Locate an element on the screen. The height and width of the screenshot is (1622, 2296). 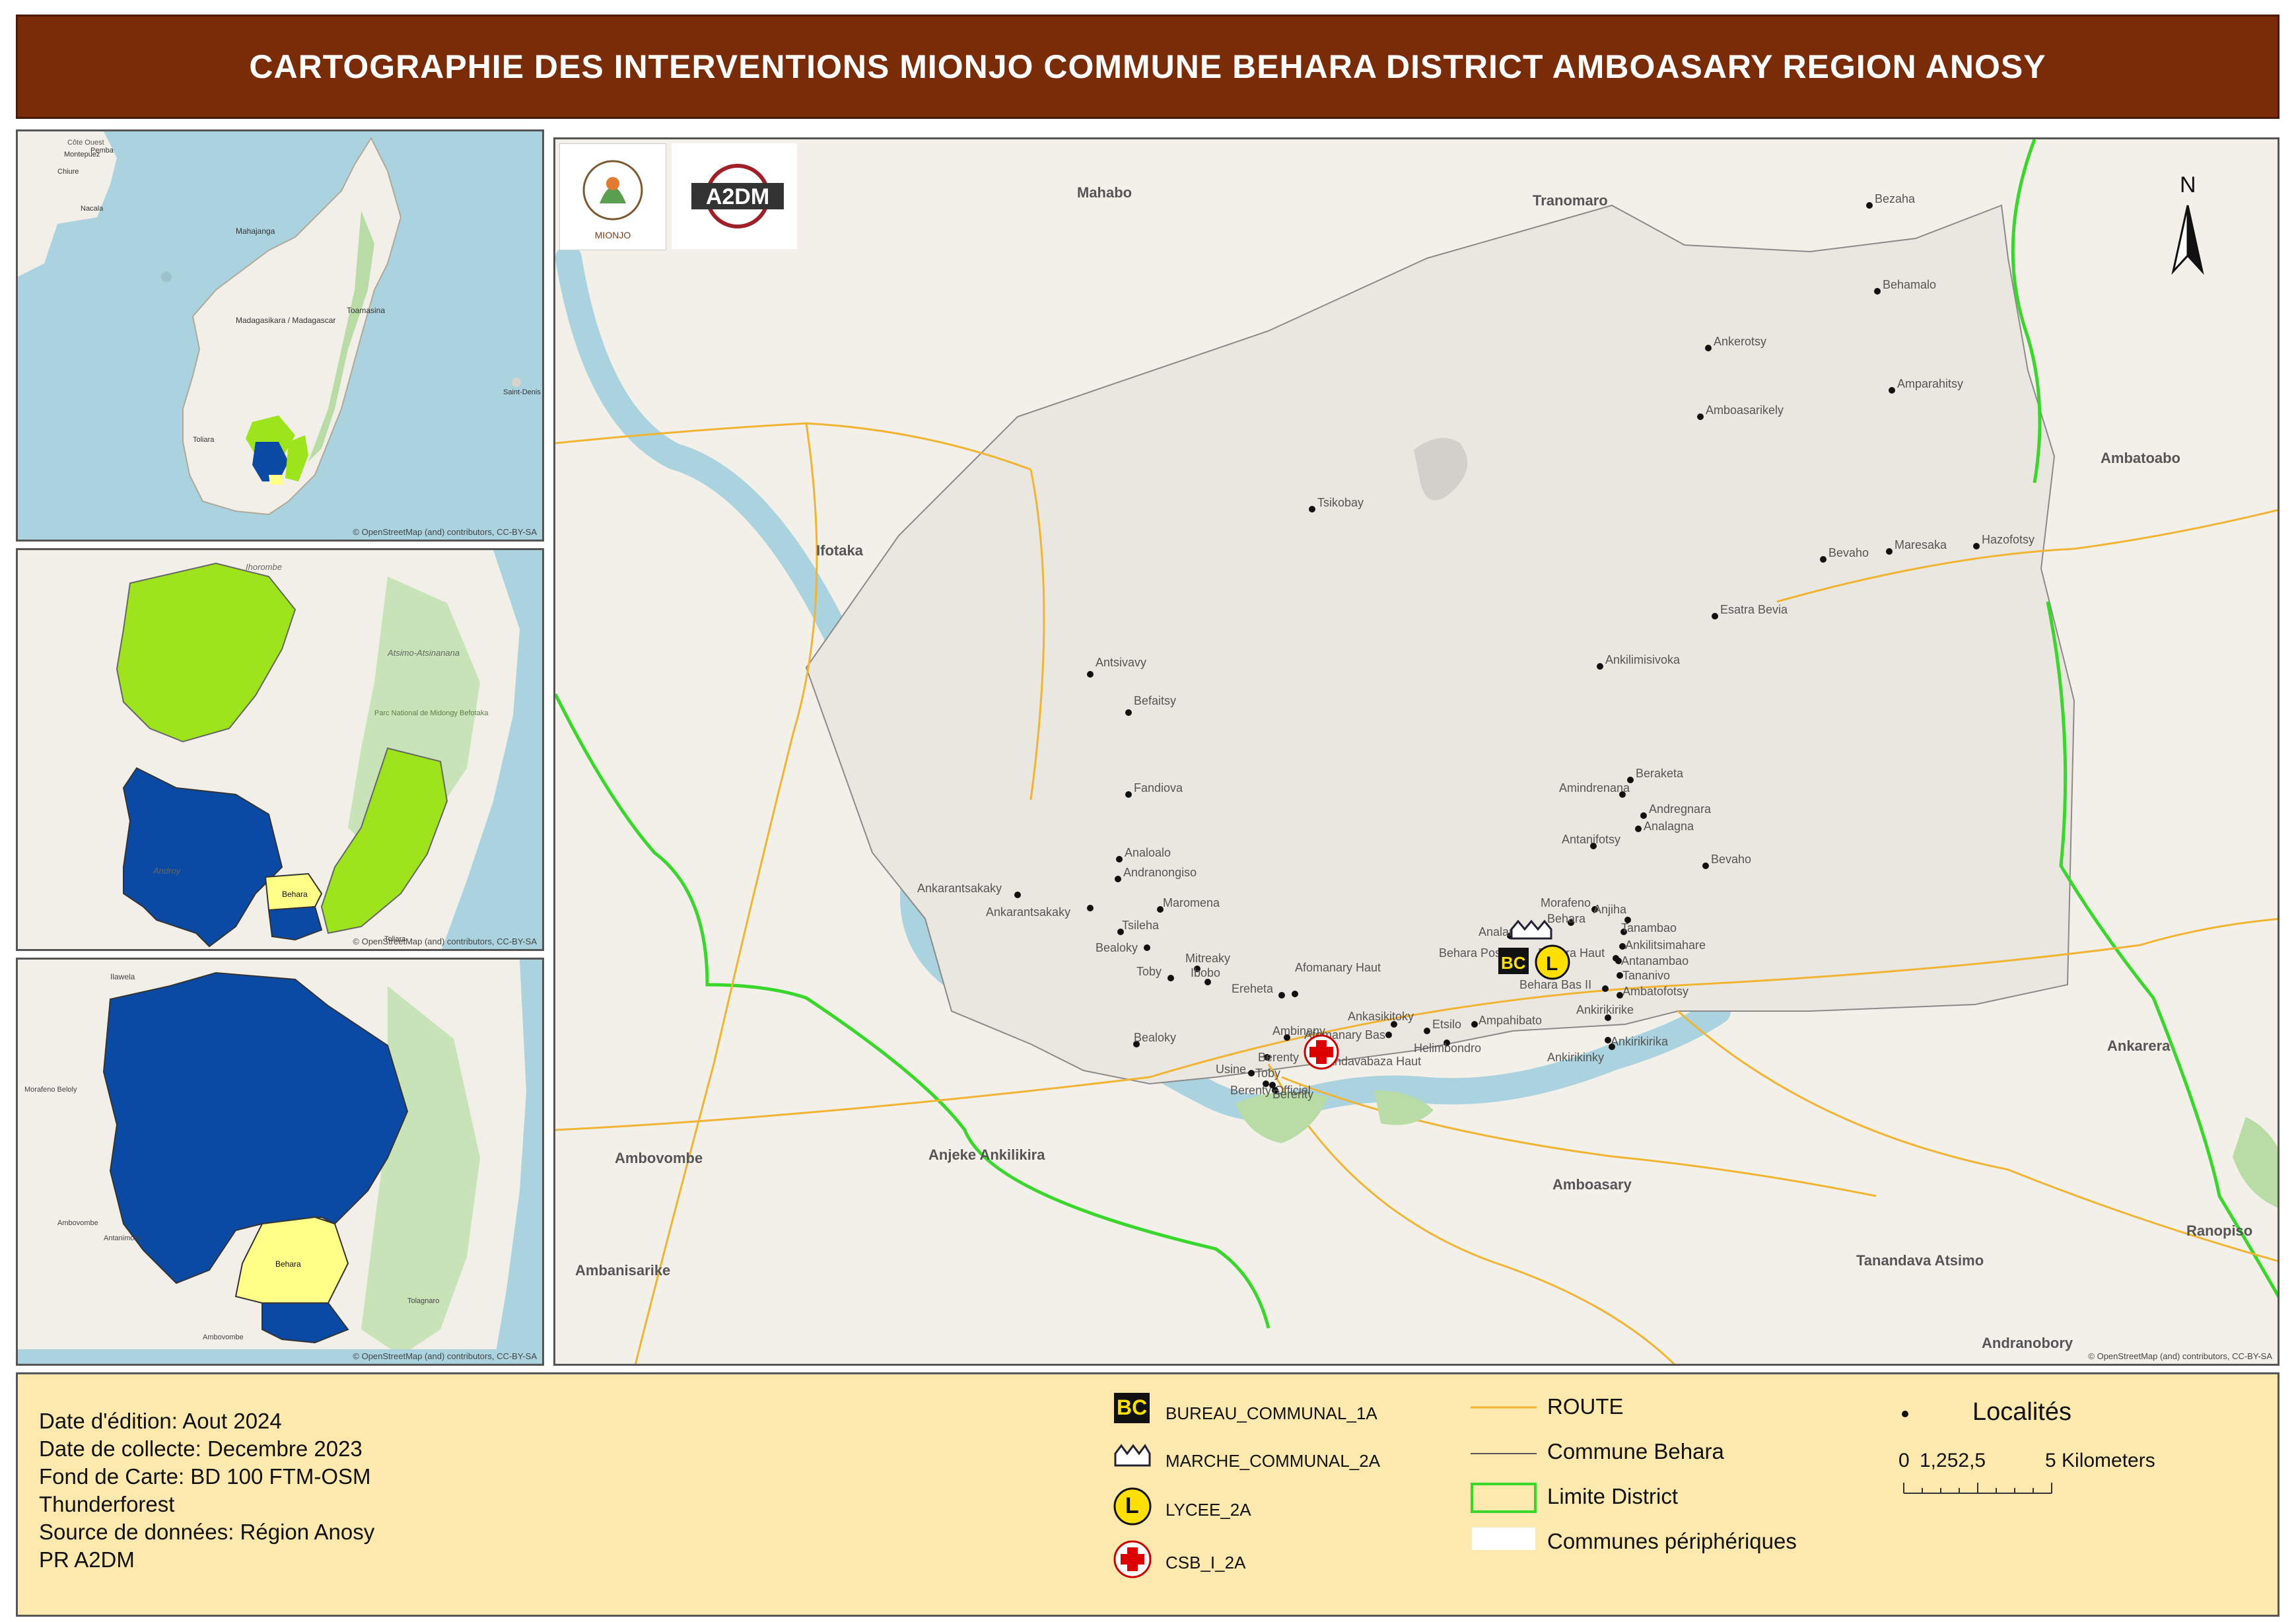
localite: Tananivo is located at coordinates (1643, 975).